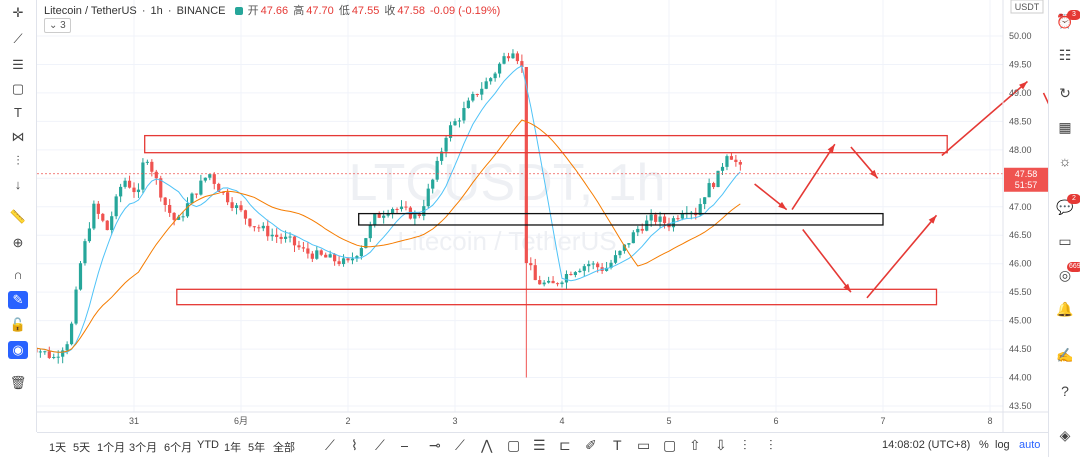  Describe the element at coordinates (18, 136) in the screenshot. I see `pattern-icon: ⋈` at that location.